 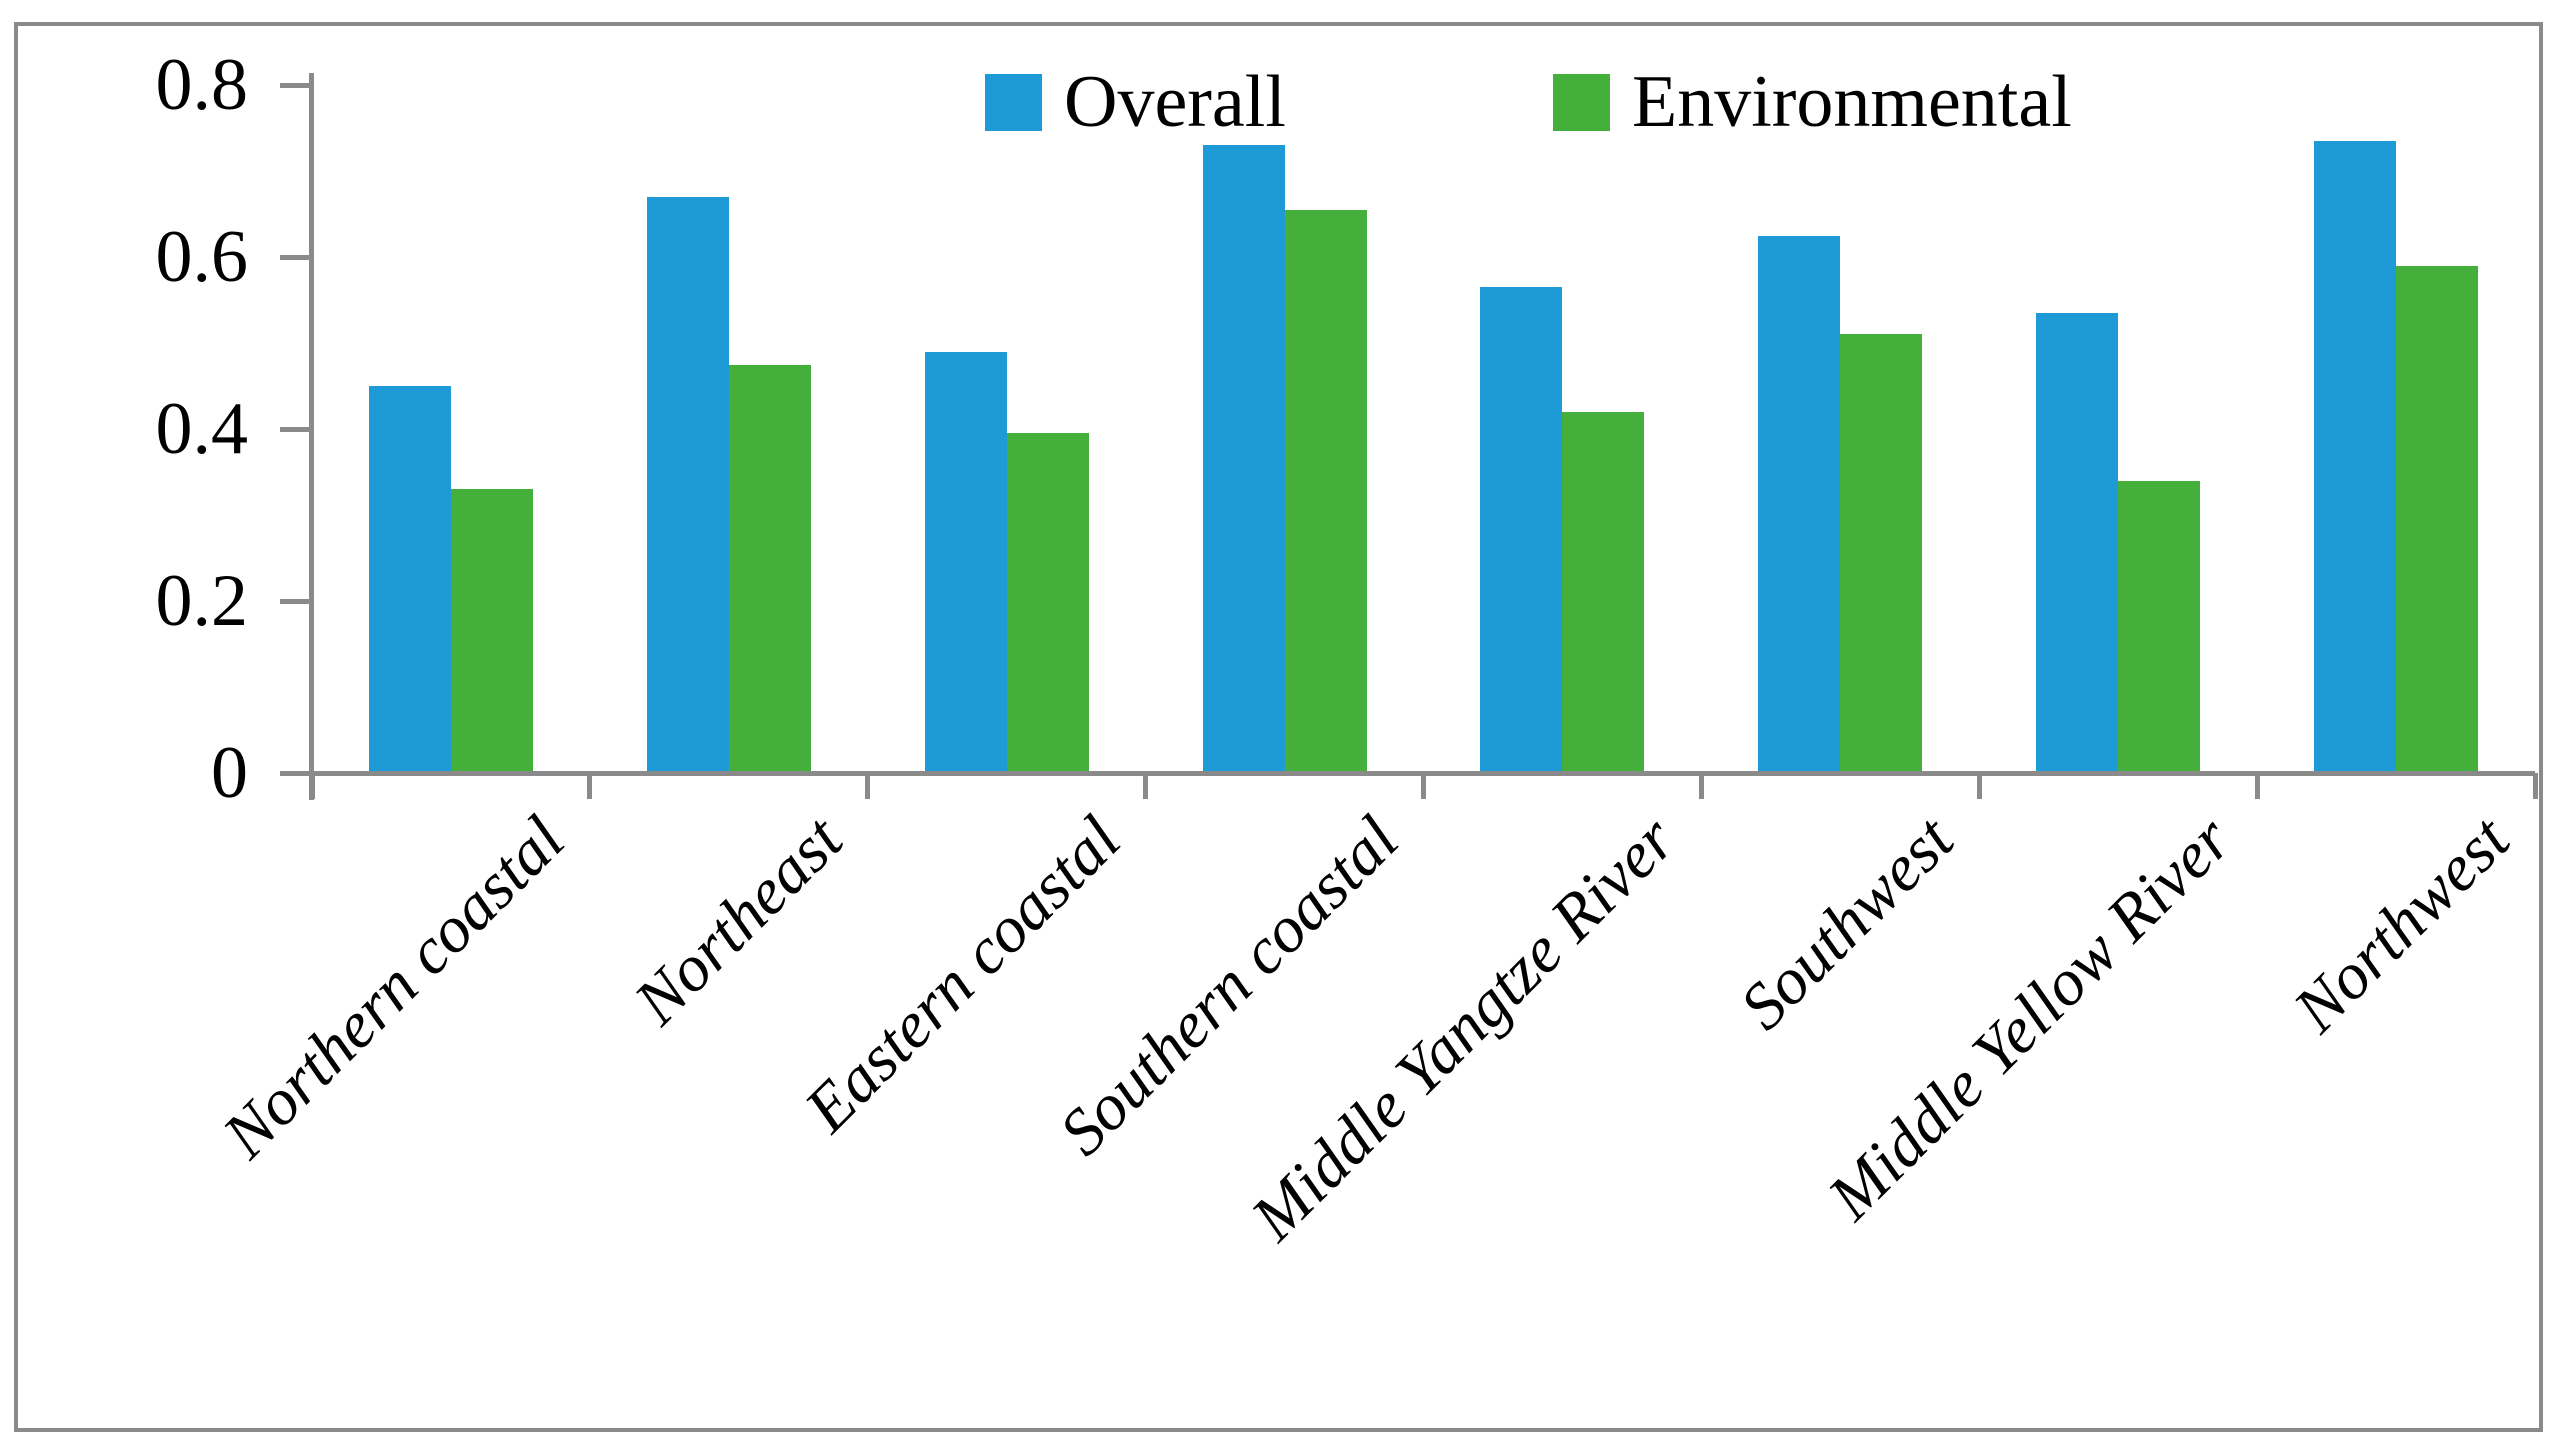 What do you see at coordinates (202, 85) in the screenshot?
I see `y-tick-label-0.8: 0.8` at bounding box center [202, 85].